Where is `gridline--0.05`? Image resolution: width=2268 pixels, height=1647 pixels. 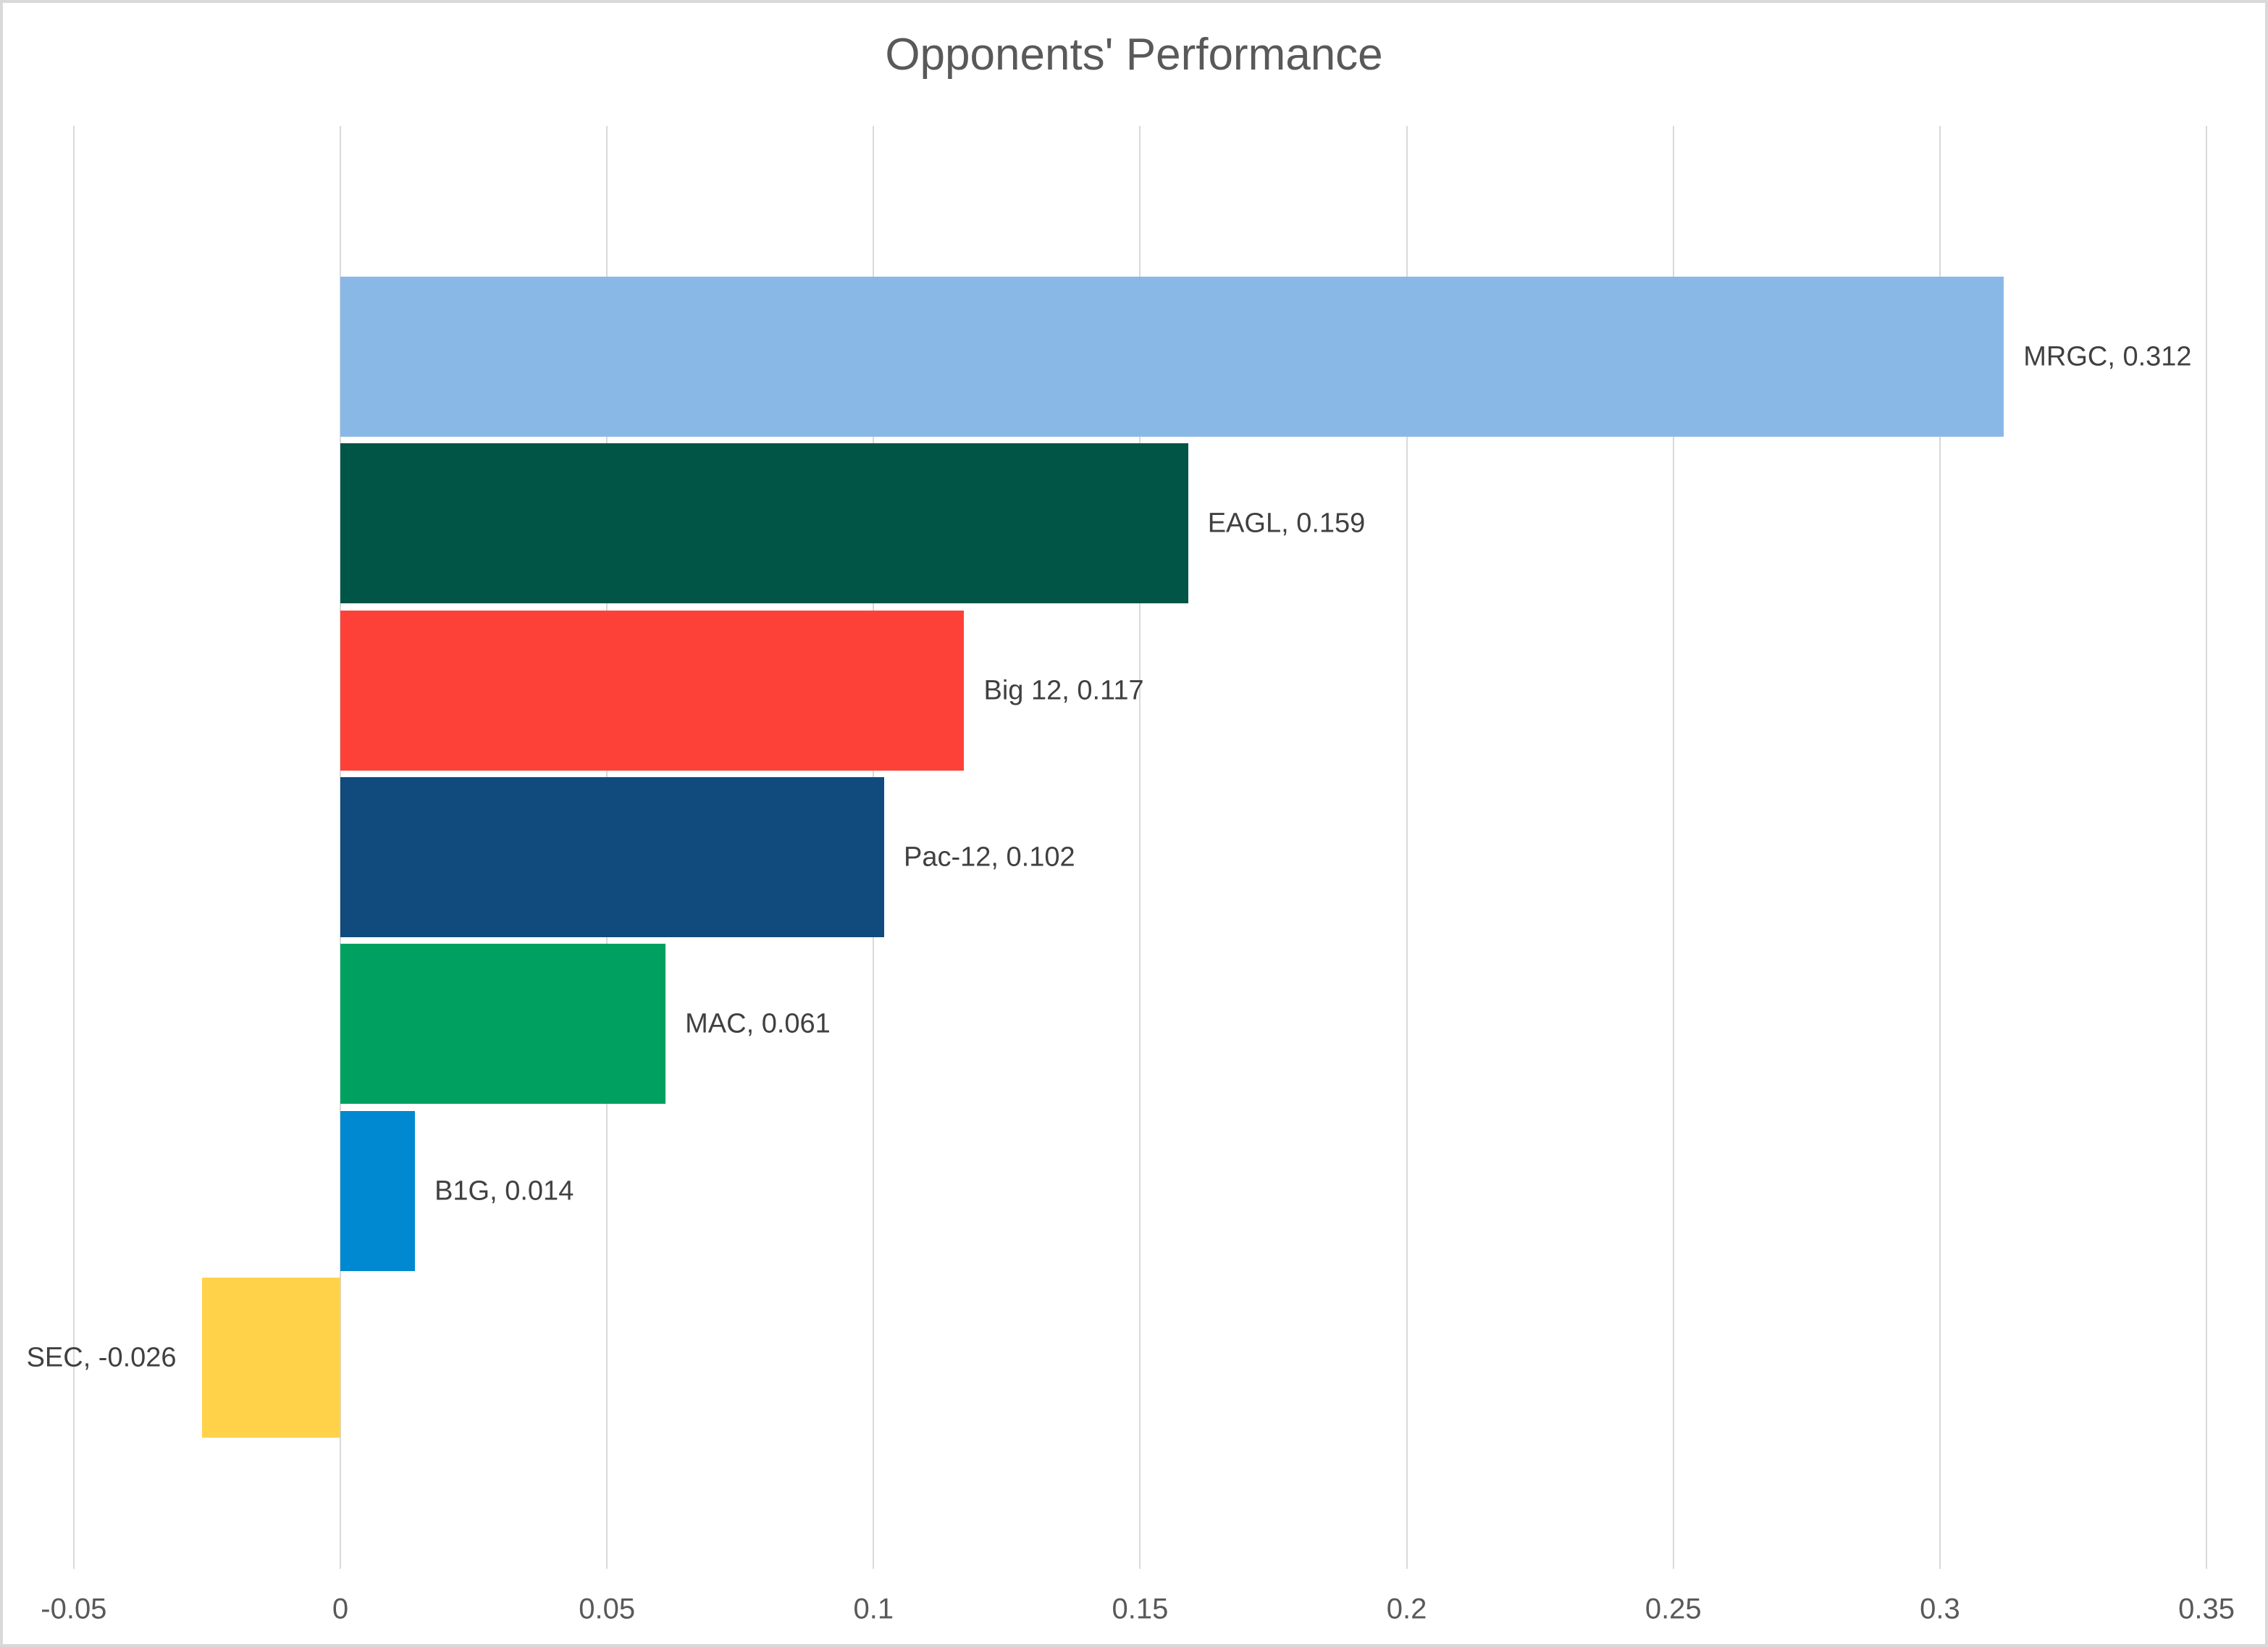 gridline--0.05 is located at coordinates (73, 847).